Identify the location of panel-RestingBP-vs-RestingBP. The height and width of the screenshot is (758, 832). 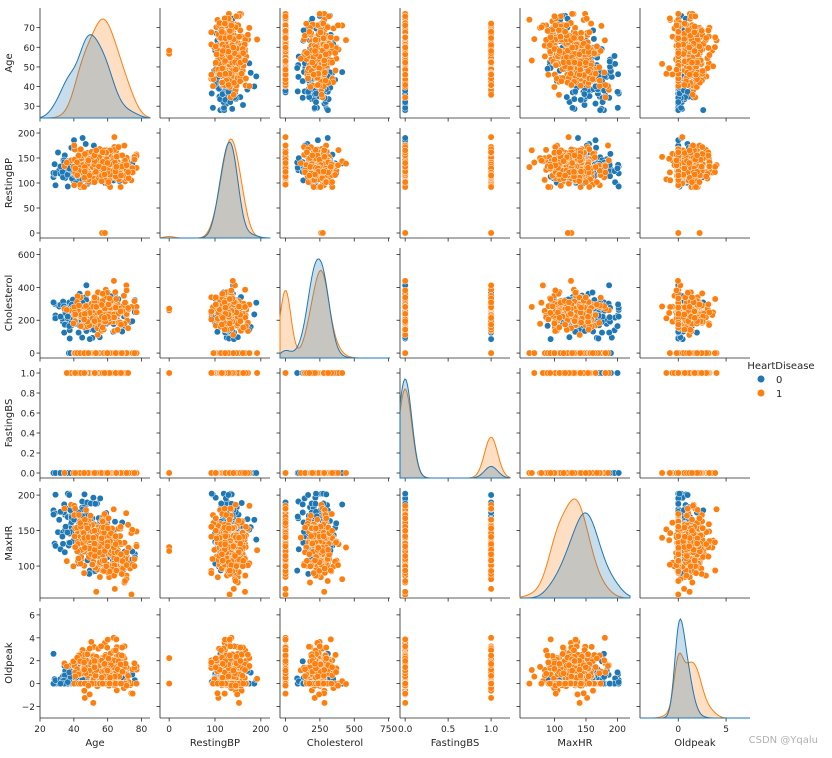
(213, 185).